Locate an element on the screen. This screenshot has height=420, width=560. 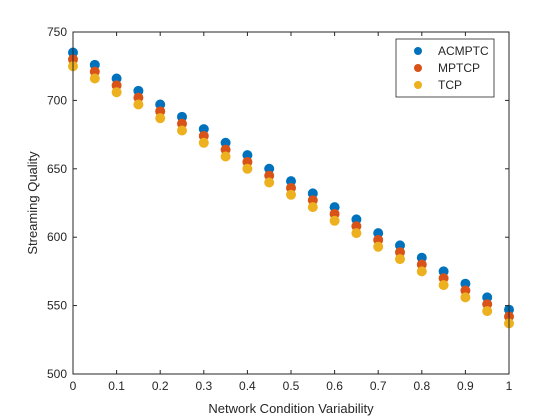
x-tick-label-2: 0.2 is located at coordinates (160, 386).